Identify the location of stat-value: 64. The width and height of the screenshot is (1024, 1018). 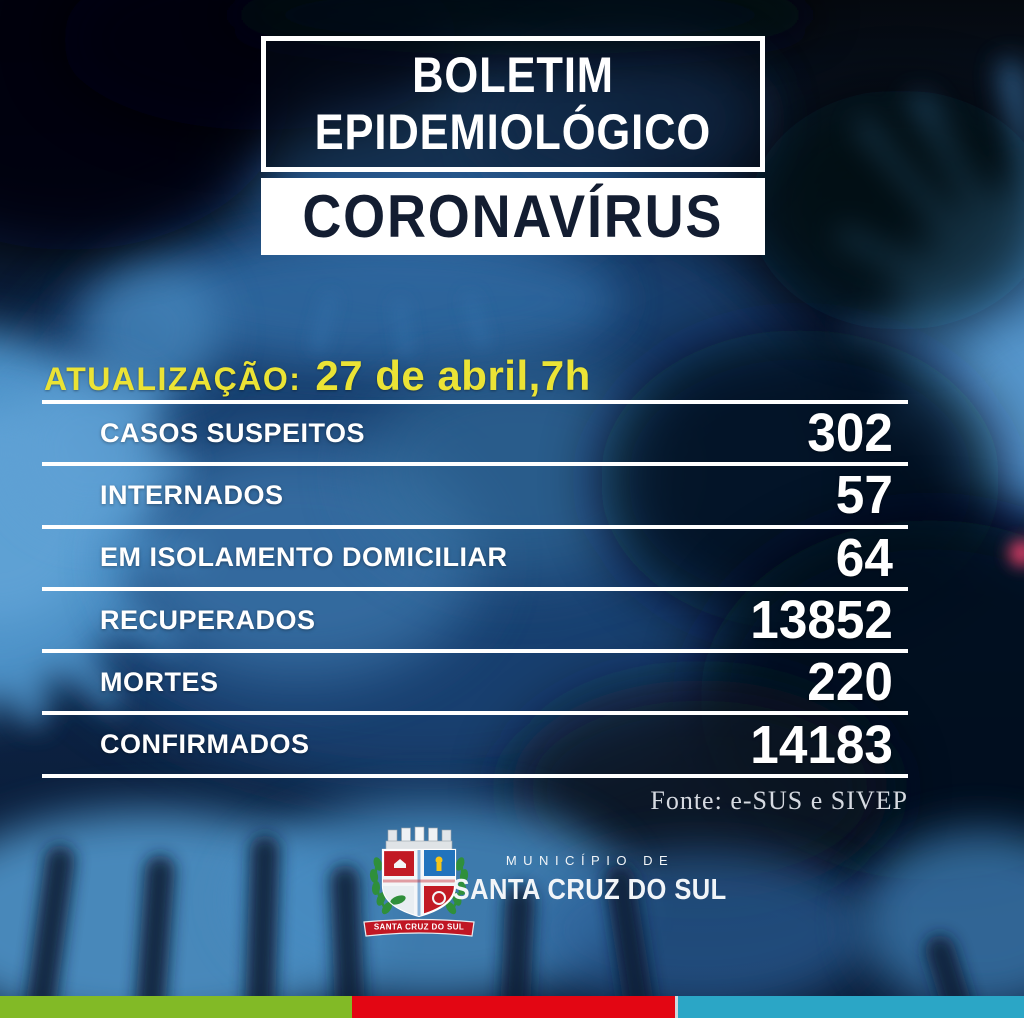
(864, 557).